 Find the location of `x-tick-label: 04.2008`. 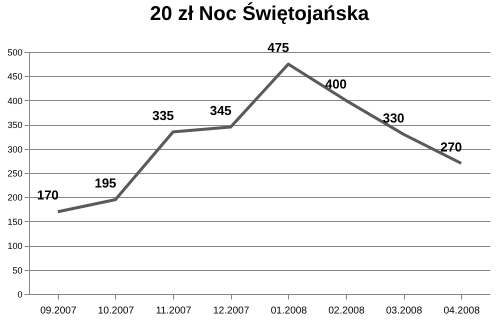

x-tick-label: 04.2008 is located at coordinates (462, 311).